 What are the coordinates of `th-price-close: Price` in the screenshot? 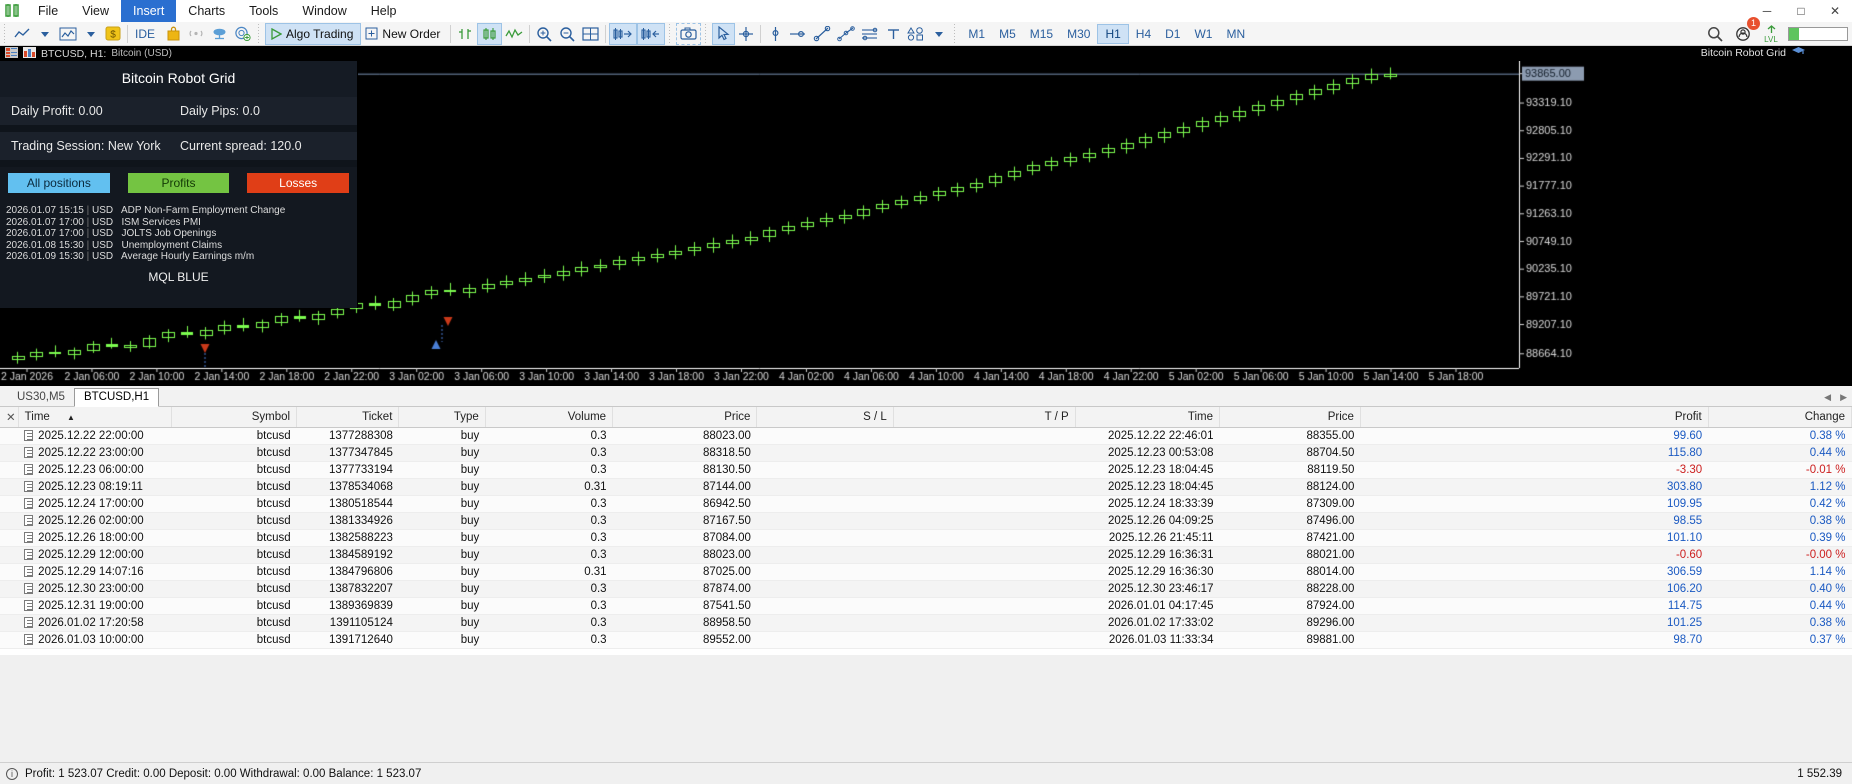 It's located at (1290, 417).